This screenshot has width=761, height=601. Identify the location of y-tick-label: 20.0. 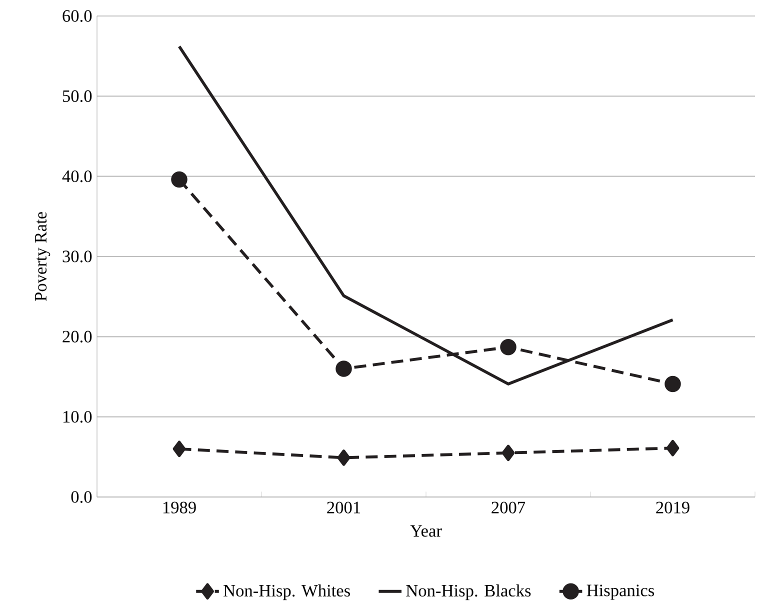
(77, 336).